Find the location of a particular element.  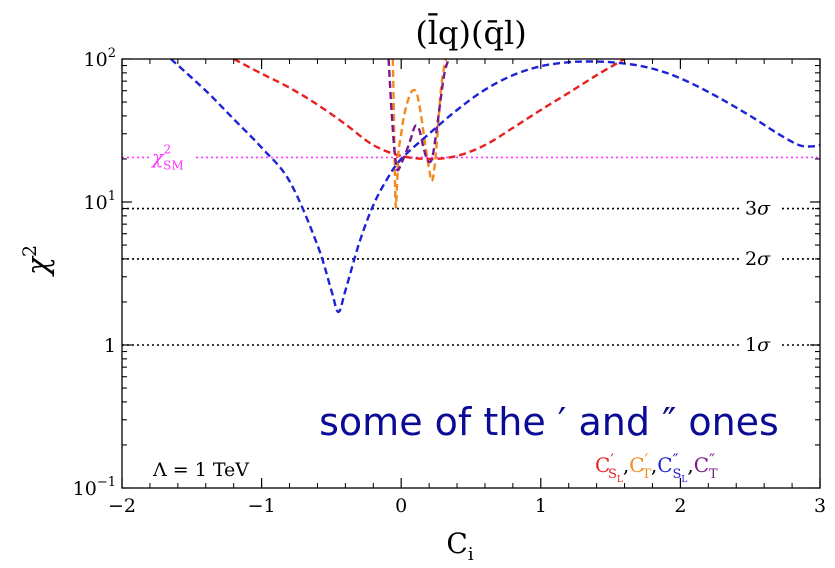

main-annotation: some of the ′ and ″ ones is located at coordinates (549, 422).